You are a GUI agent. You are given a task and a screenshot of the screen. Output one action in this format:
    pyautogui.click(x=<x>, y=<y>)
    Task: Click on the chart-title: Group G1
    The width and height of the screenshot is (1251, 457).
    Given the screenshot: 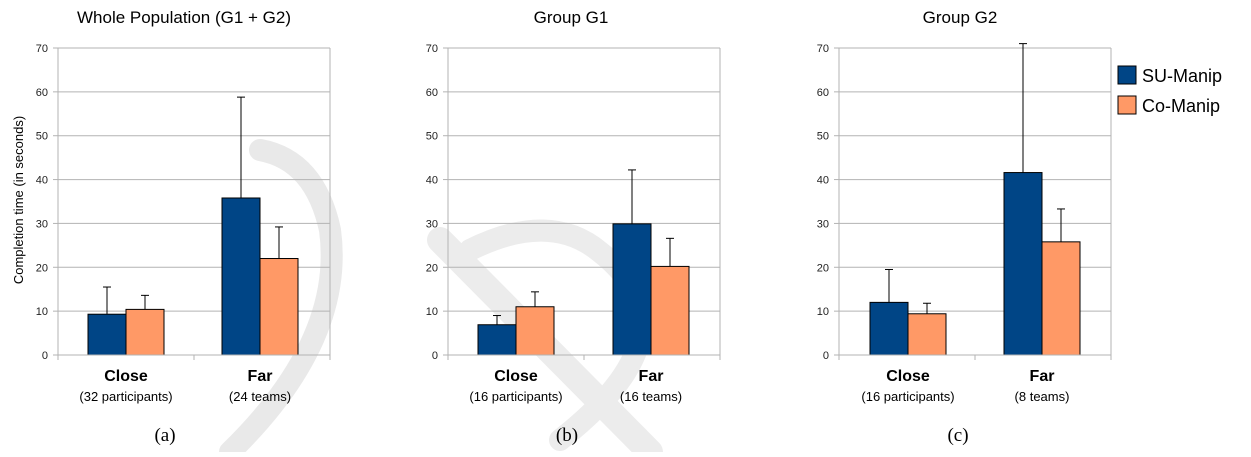 What is the action you would take?
    pyautogui.click(x=571, y=17)
    